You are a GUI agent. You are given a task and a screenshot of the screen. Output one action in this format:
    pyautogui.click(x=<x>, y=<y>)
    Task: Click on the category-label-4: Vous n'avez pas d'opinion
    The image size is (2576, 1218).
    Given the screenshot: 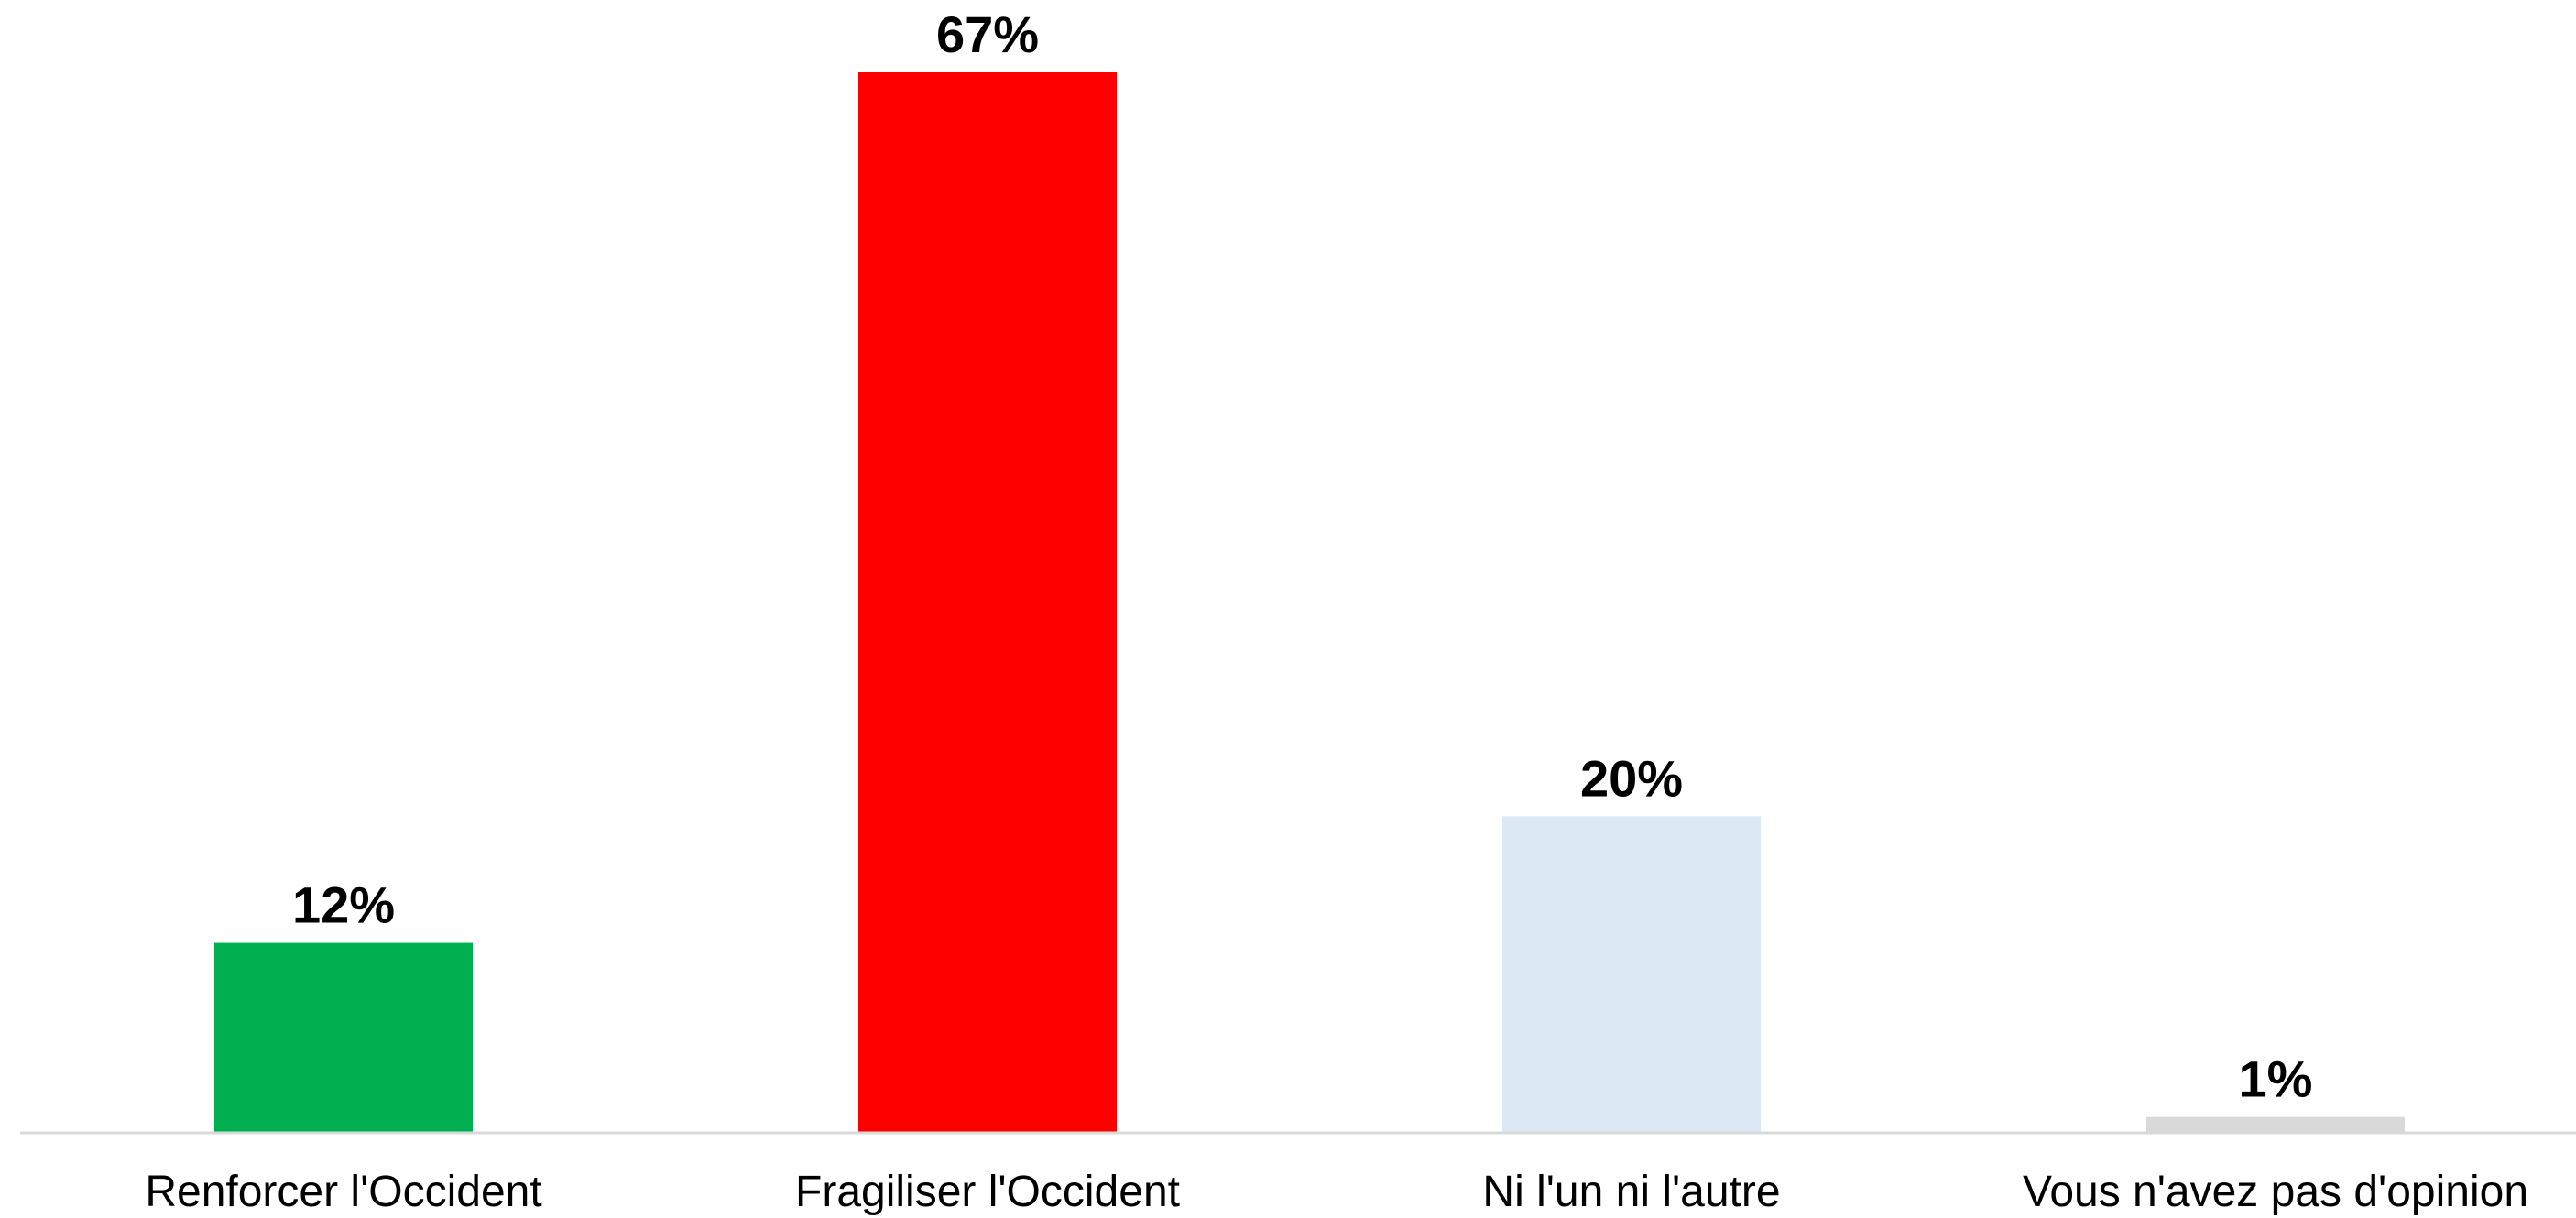 What is the action you would take?
    pyautogui.click(x=2276, y=1192)
    